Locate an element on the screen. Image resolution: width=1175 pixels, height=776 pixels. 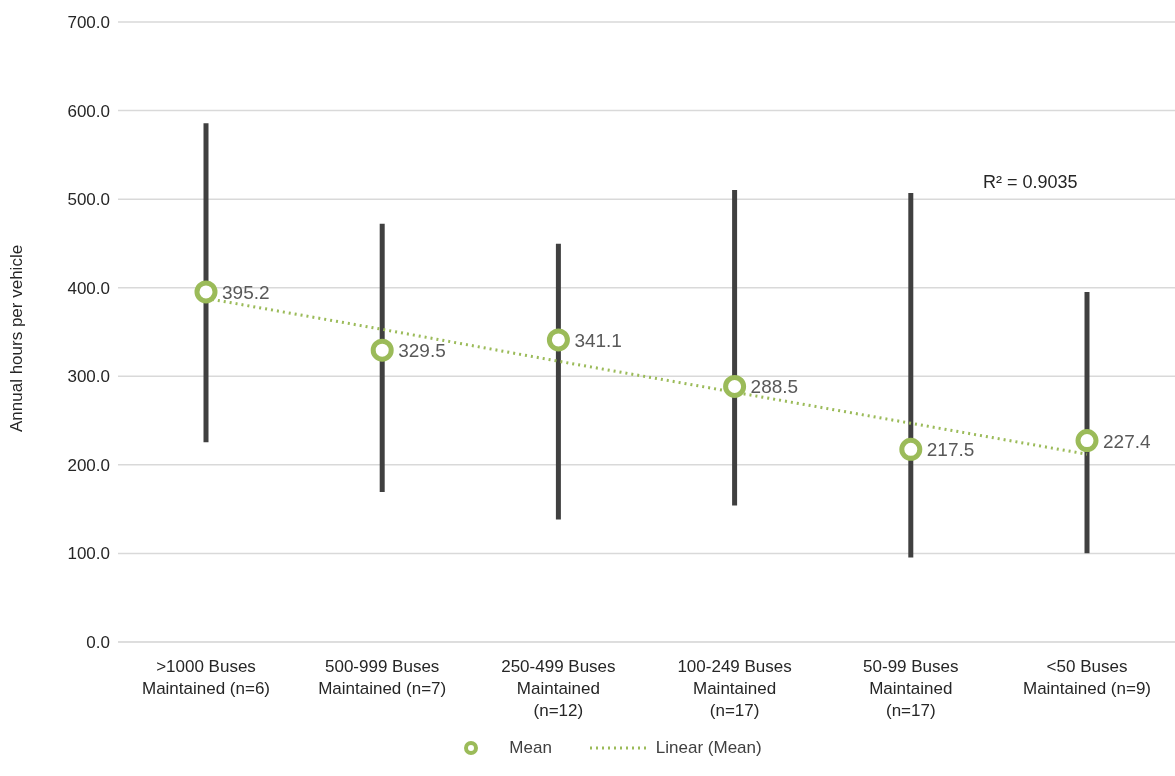
y-tick-label: 0.0 is located at coordinates (98, 643).